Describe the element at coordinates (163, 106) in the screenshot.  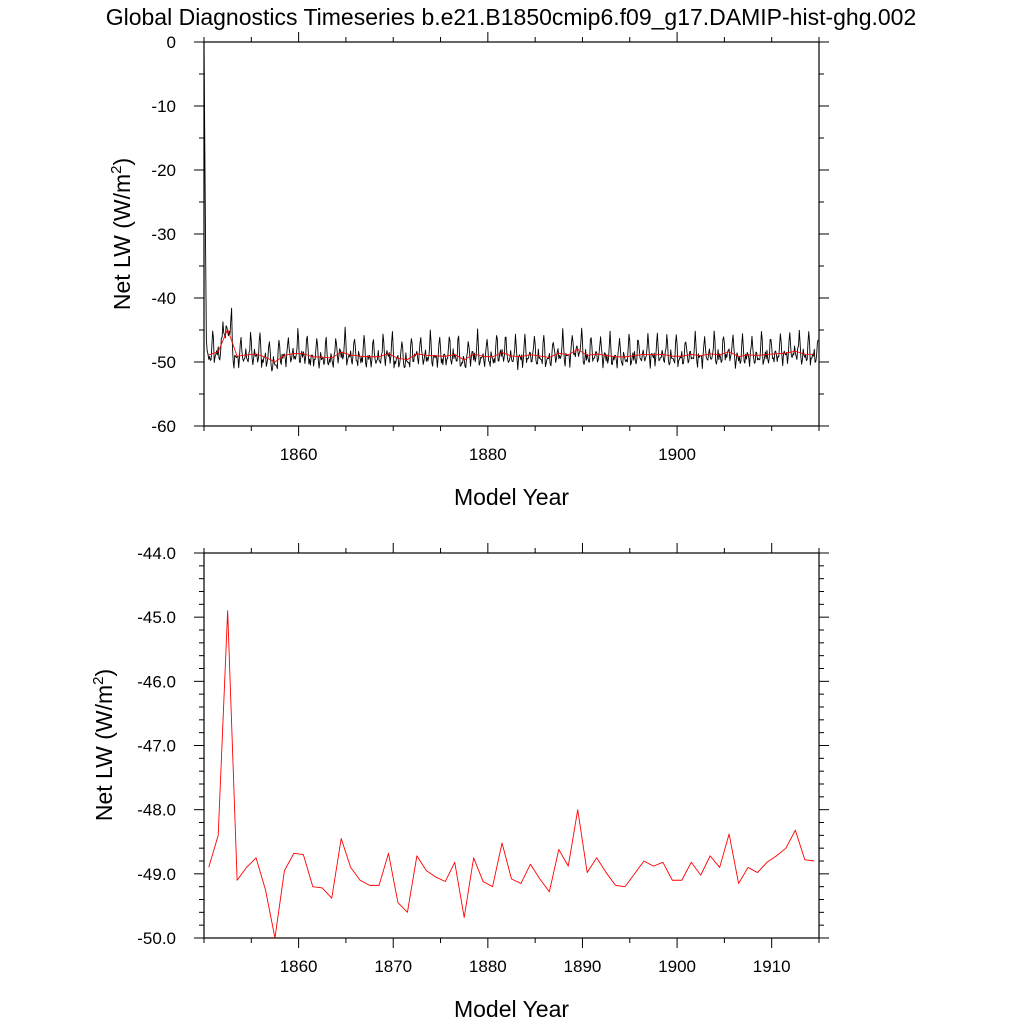
I see `y-tick-label: -10` at that location.